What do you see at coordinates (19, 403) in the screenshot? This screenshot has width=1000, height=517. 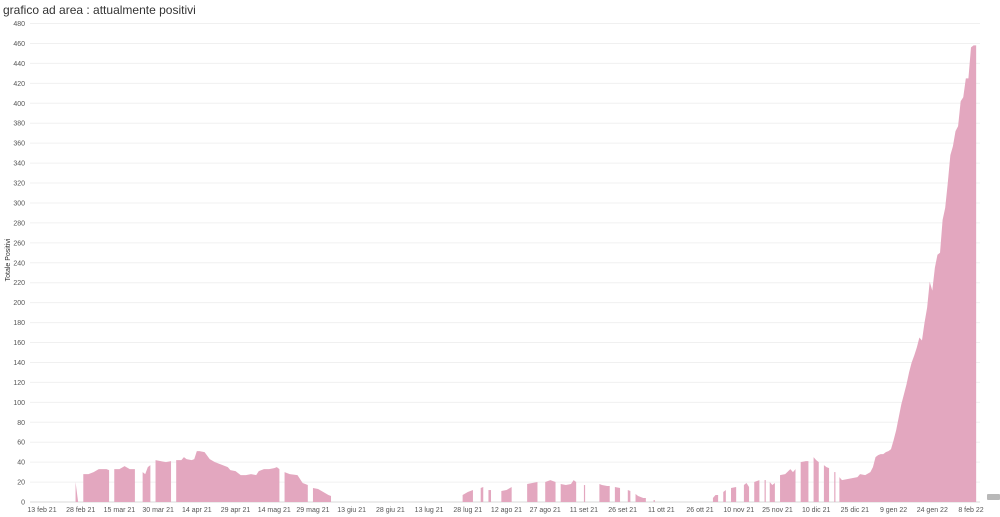 I see `y-tick-label: 100` at bounding box center [19, 403].